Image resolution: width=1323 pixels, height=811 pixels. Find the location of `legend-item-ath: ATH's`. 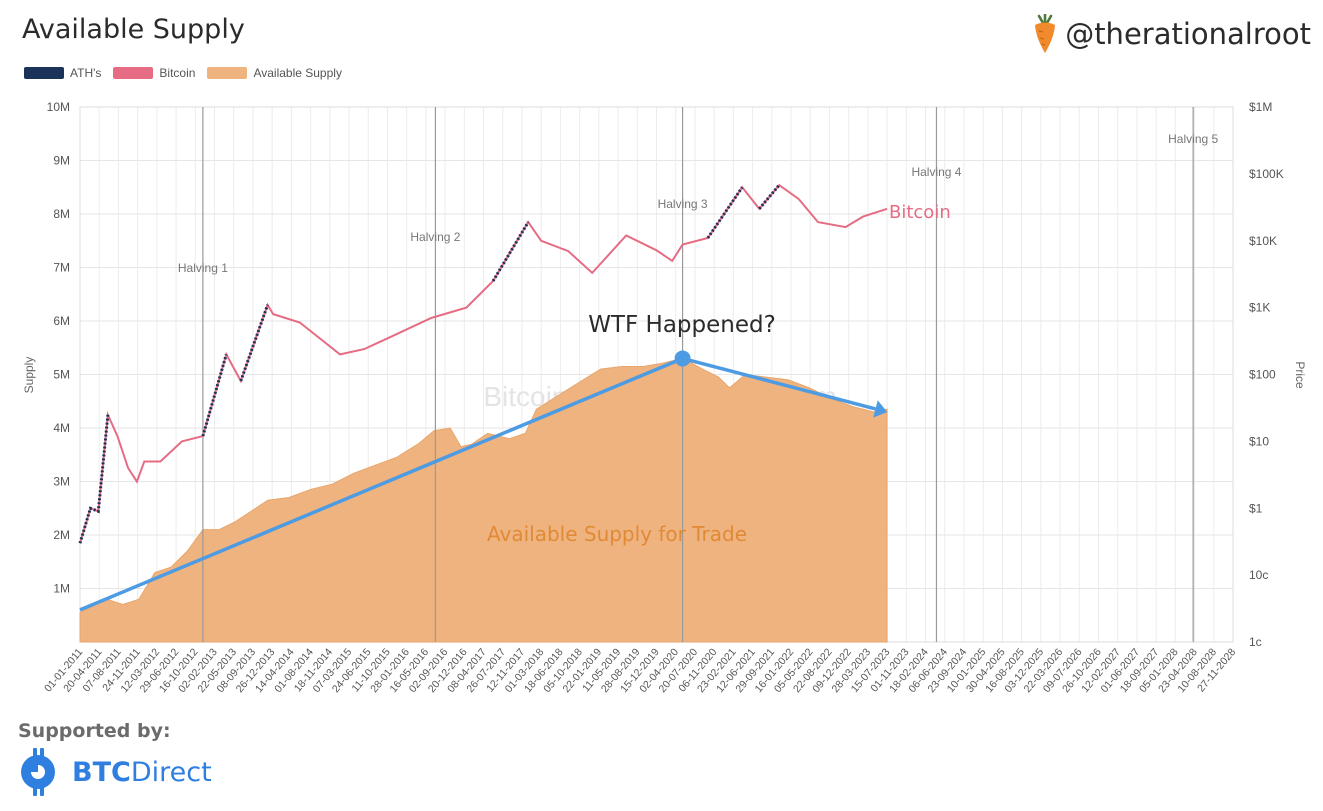

legend-item-ath: ATH's is located at coordinates (62, 73).